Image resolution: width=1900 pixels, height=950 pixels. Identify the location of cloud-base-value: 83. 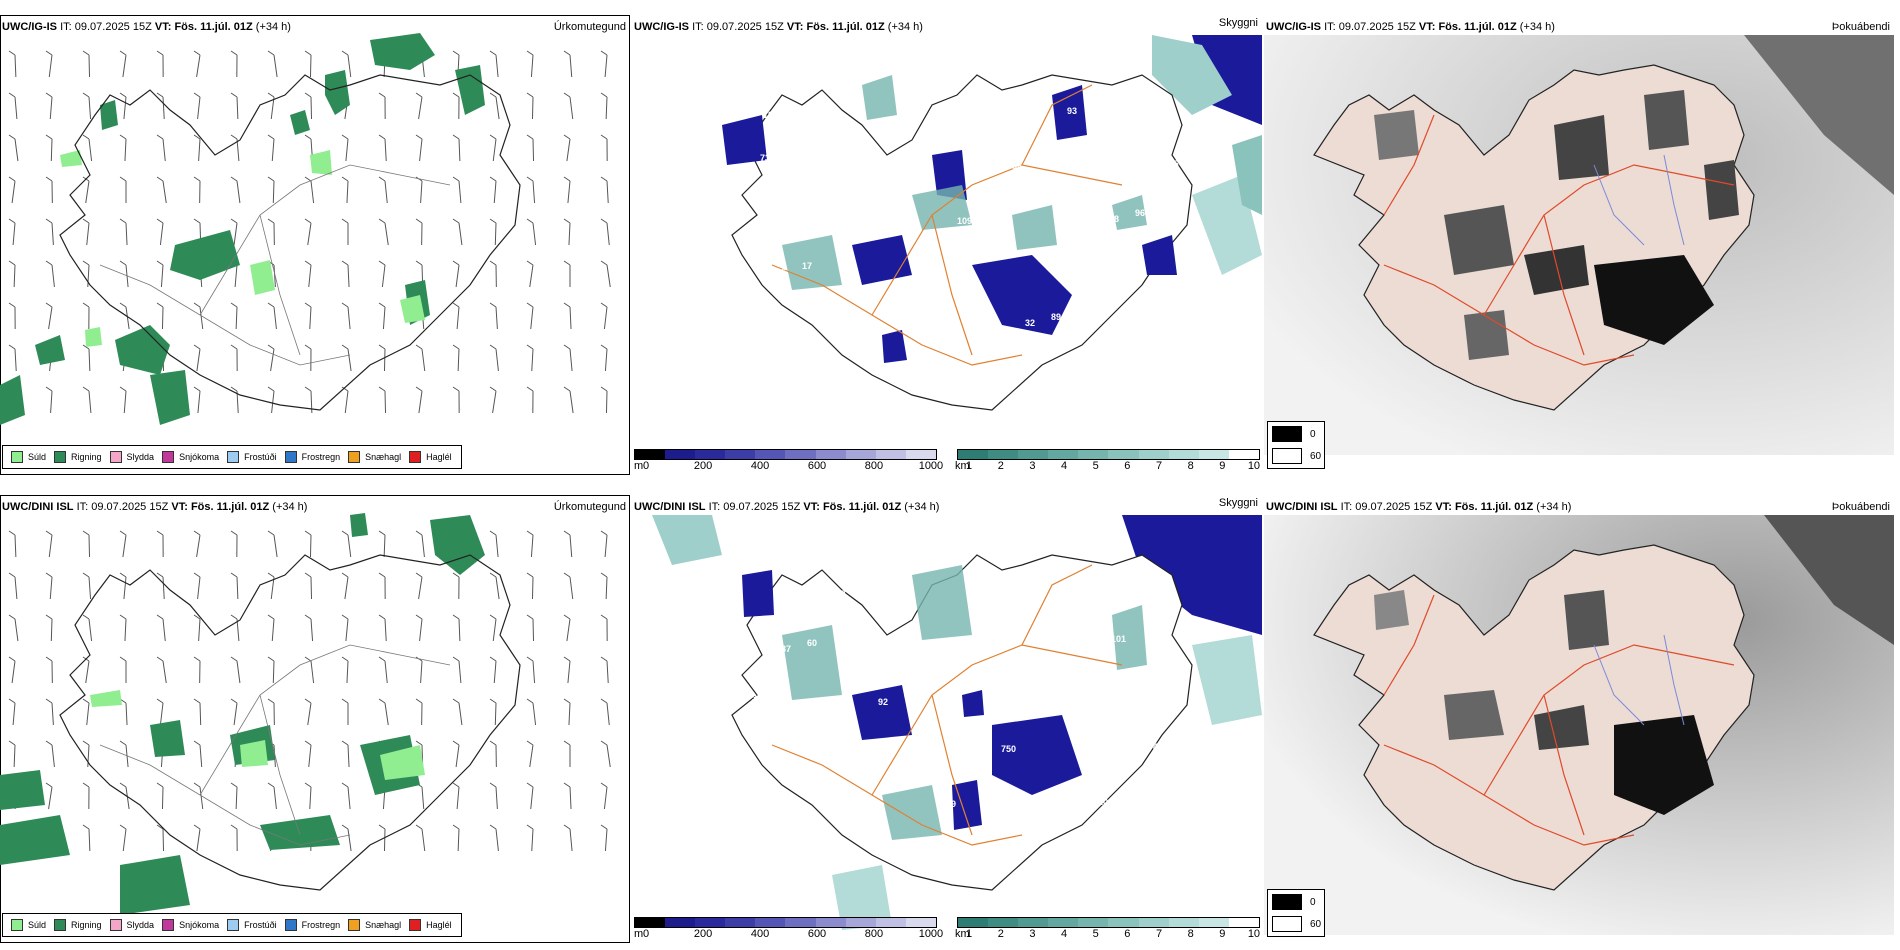
(1019, 586).